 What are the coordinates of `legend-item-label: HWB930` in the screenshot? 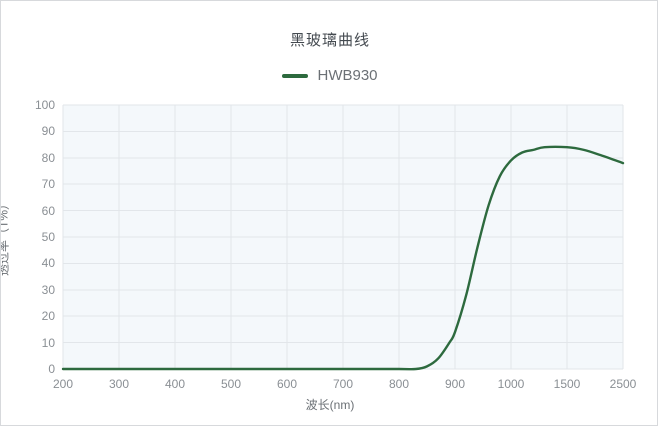 It's located at (347, 75).